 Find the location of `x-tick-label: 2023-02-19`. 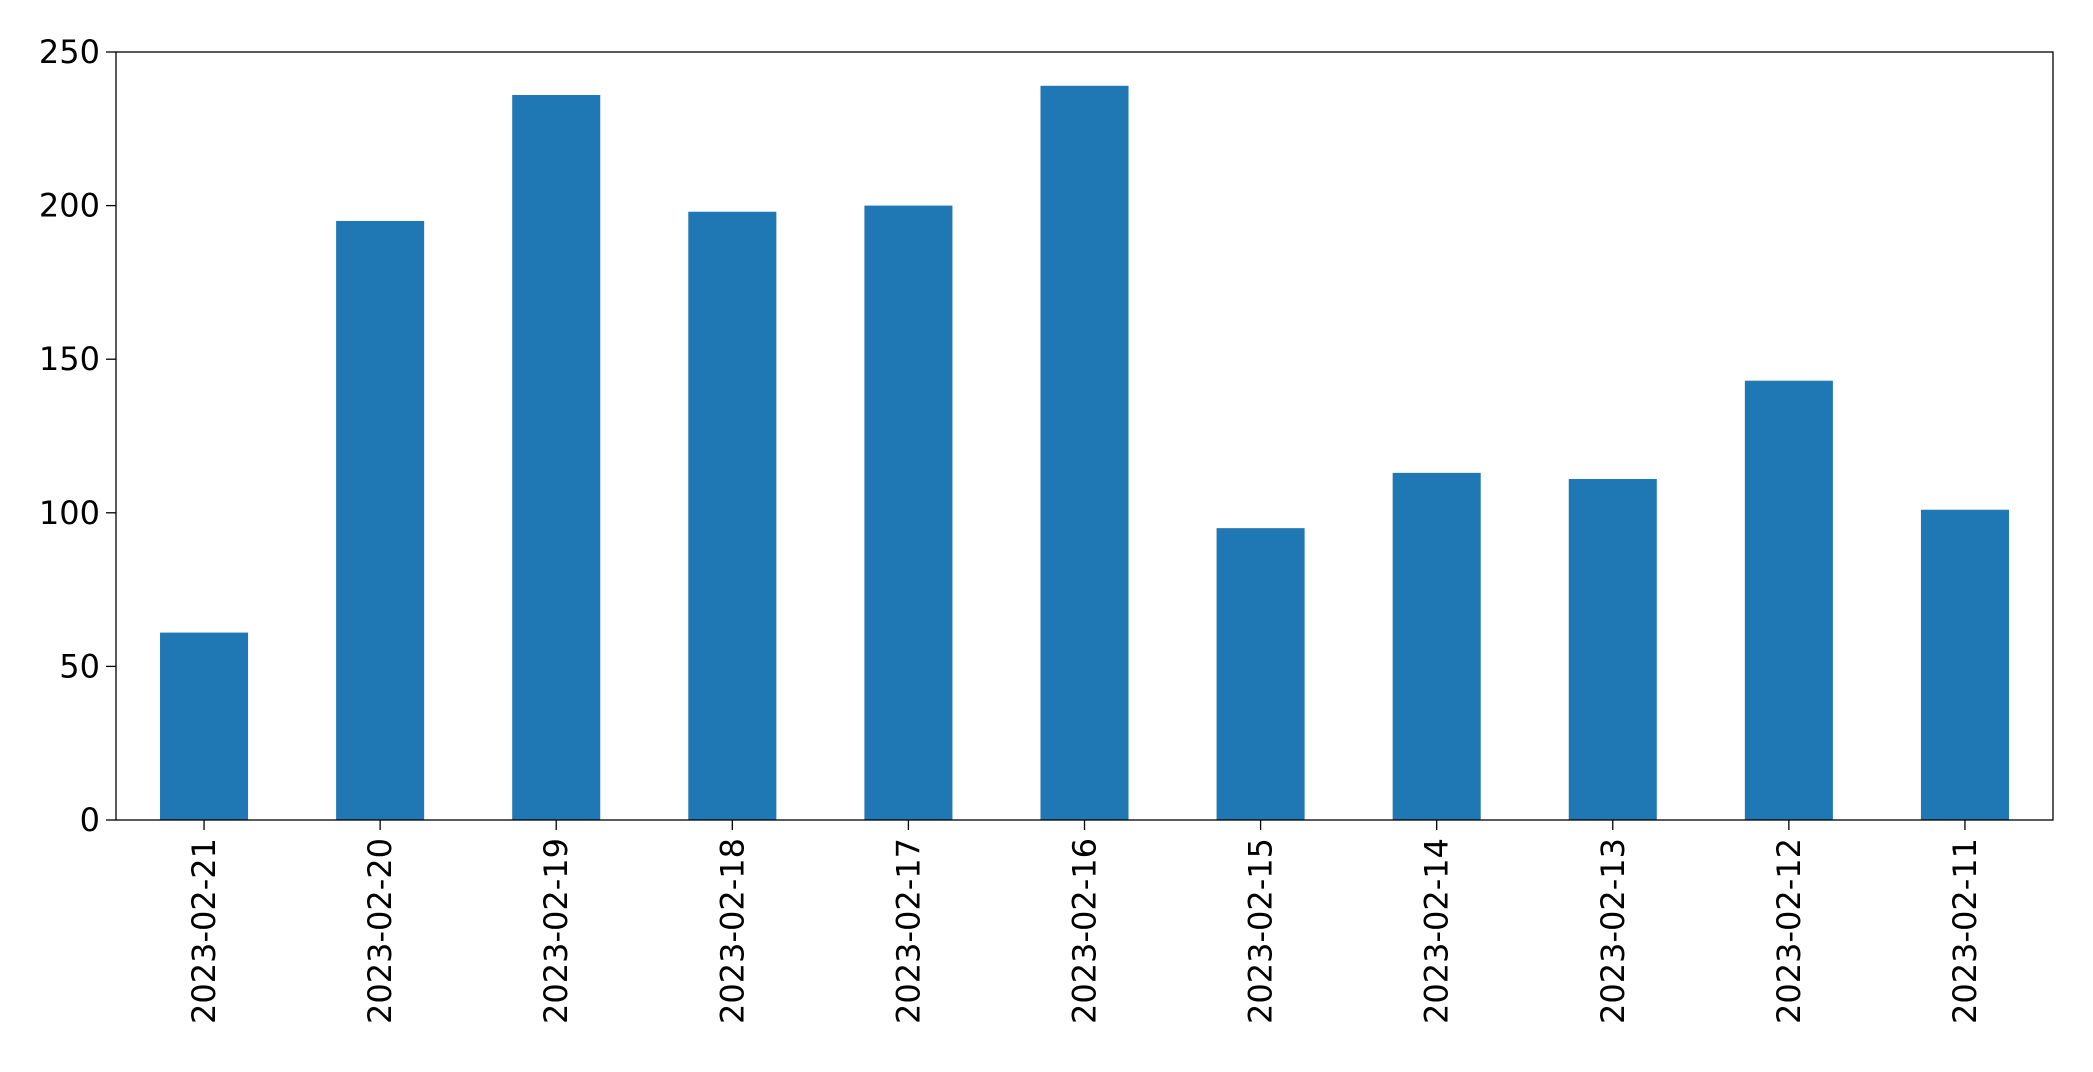

x-tick-label: 2023-02-19 is located at coordinates (556, 931).